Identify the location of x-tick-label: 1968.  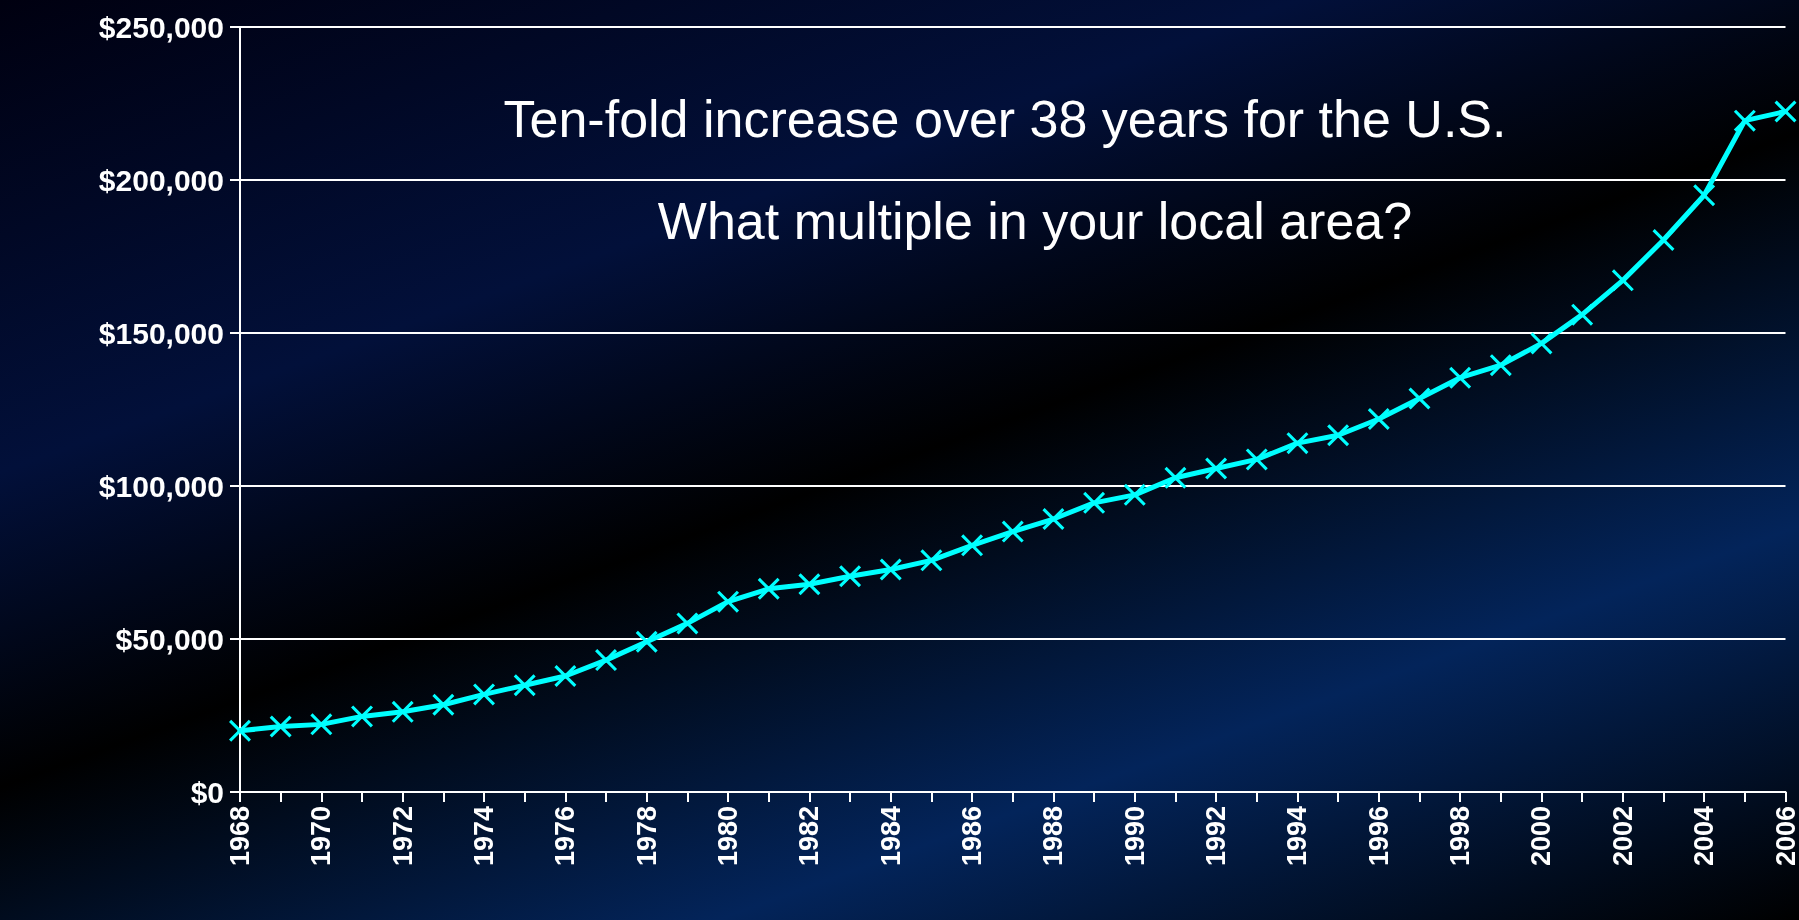
(240, 836).